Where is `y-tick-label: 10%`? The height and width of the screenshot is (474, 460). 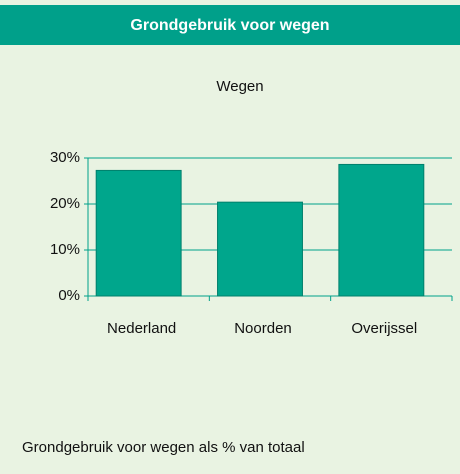 y-tick-label: 10% is located at coordinates (65, 249).